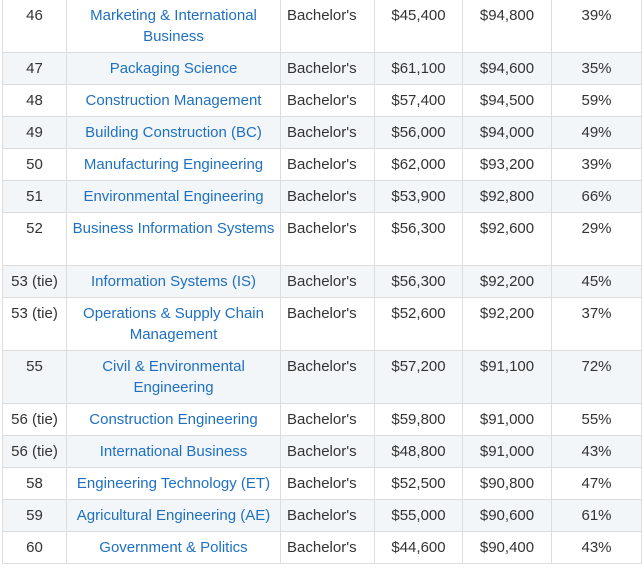  I want to click on mid-pay-cell: $90,600, so click(507, 515).